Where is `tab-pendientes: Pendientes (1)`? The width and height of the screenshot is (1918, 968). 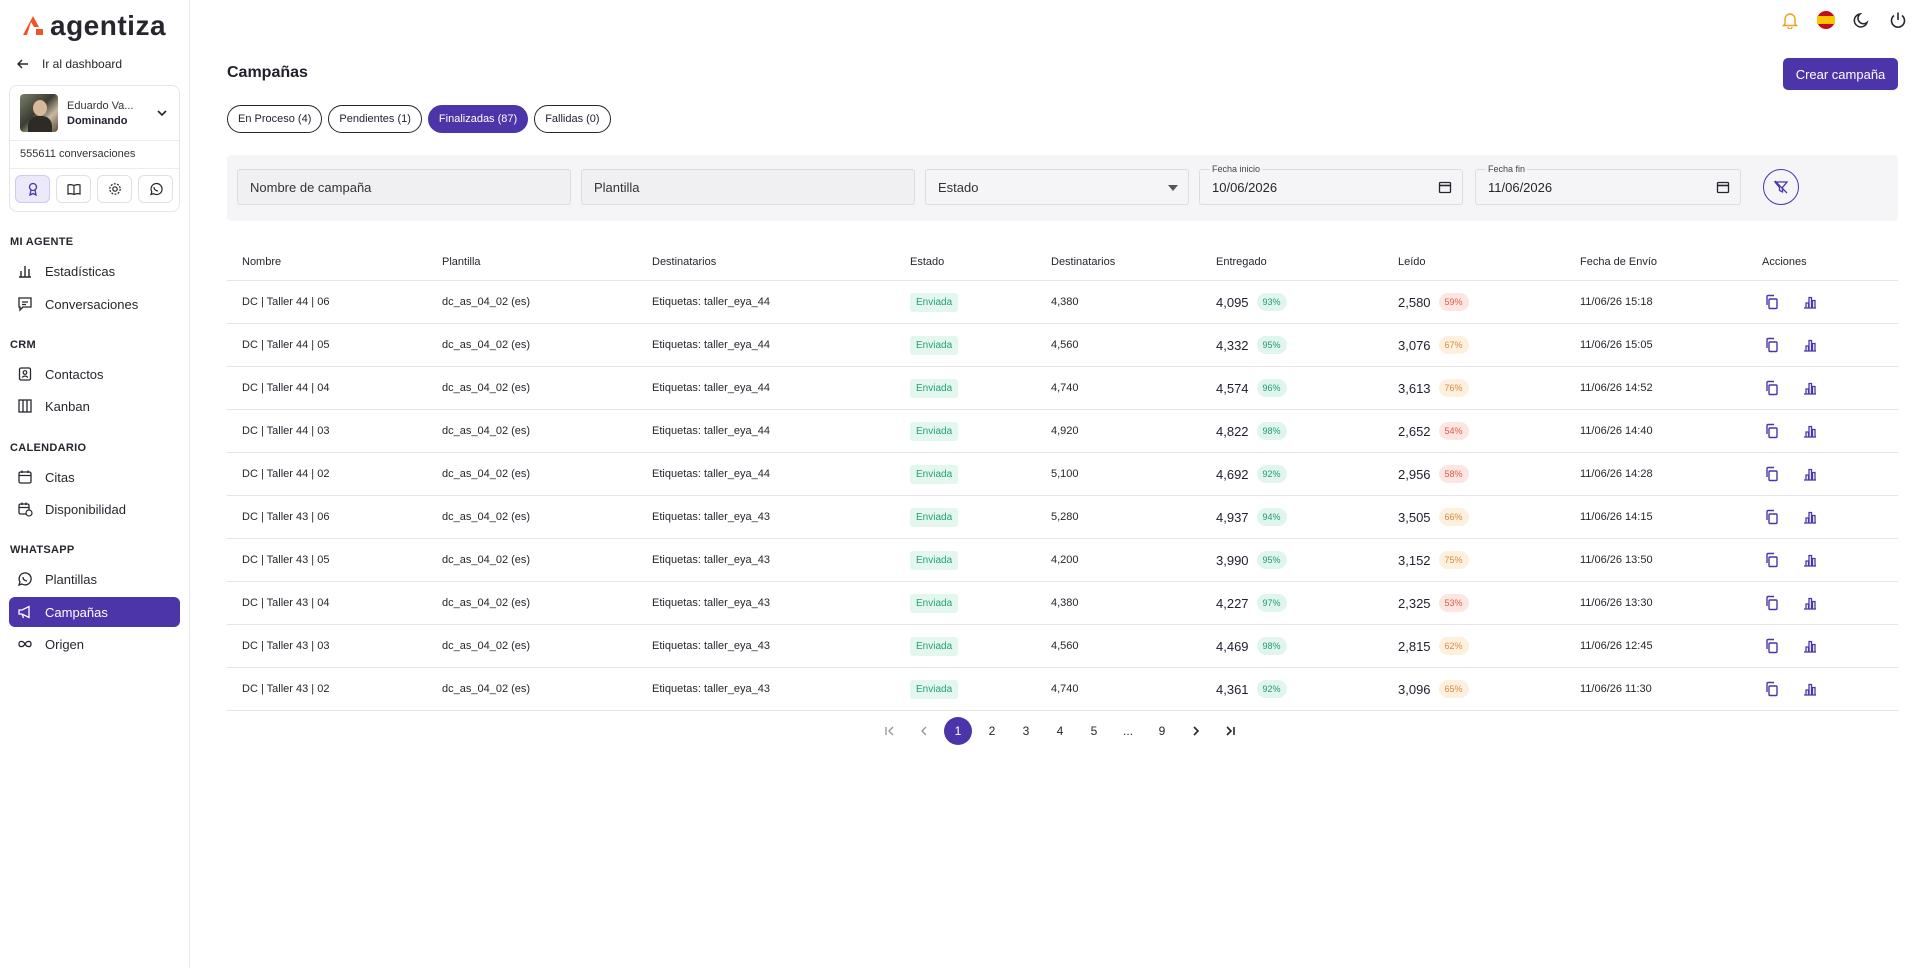 tab-pendientes: Pendientes (1) is located at coordinates (375, 119).